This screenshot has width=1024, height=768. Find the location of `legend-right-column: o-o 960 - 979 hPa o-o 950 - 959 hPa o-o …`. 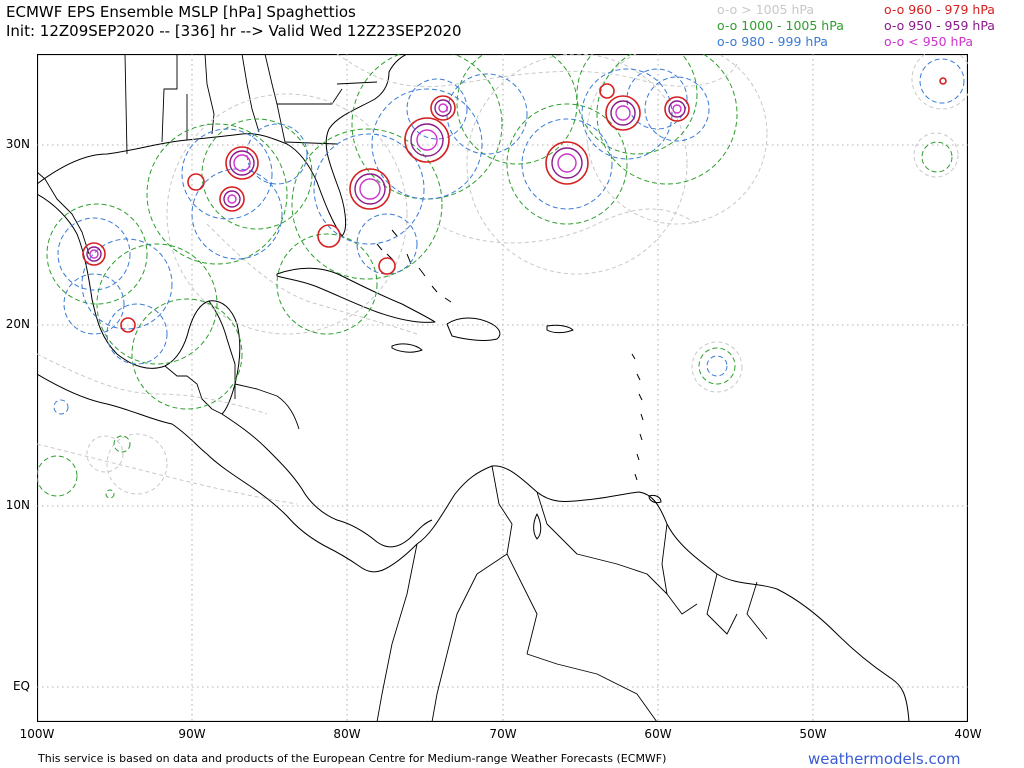

legend-right-column: o-o 960 - 979 hPa o-o 950 - 959 hPa o-o … is located at coordinates (939, 26).